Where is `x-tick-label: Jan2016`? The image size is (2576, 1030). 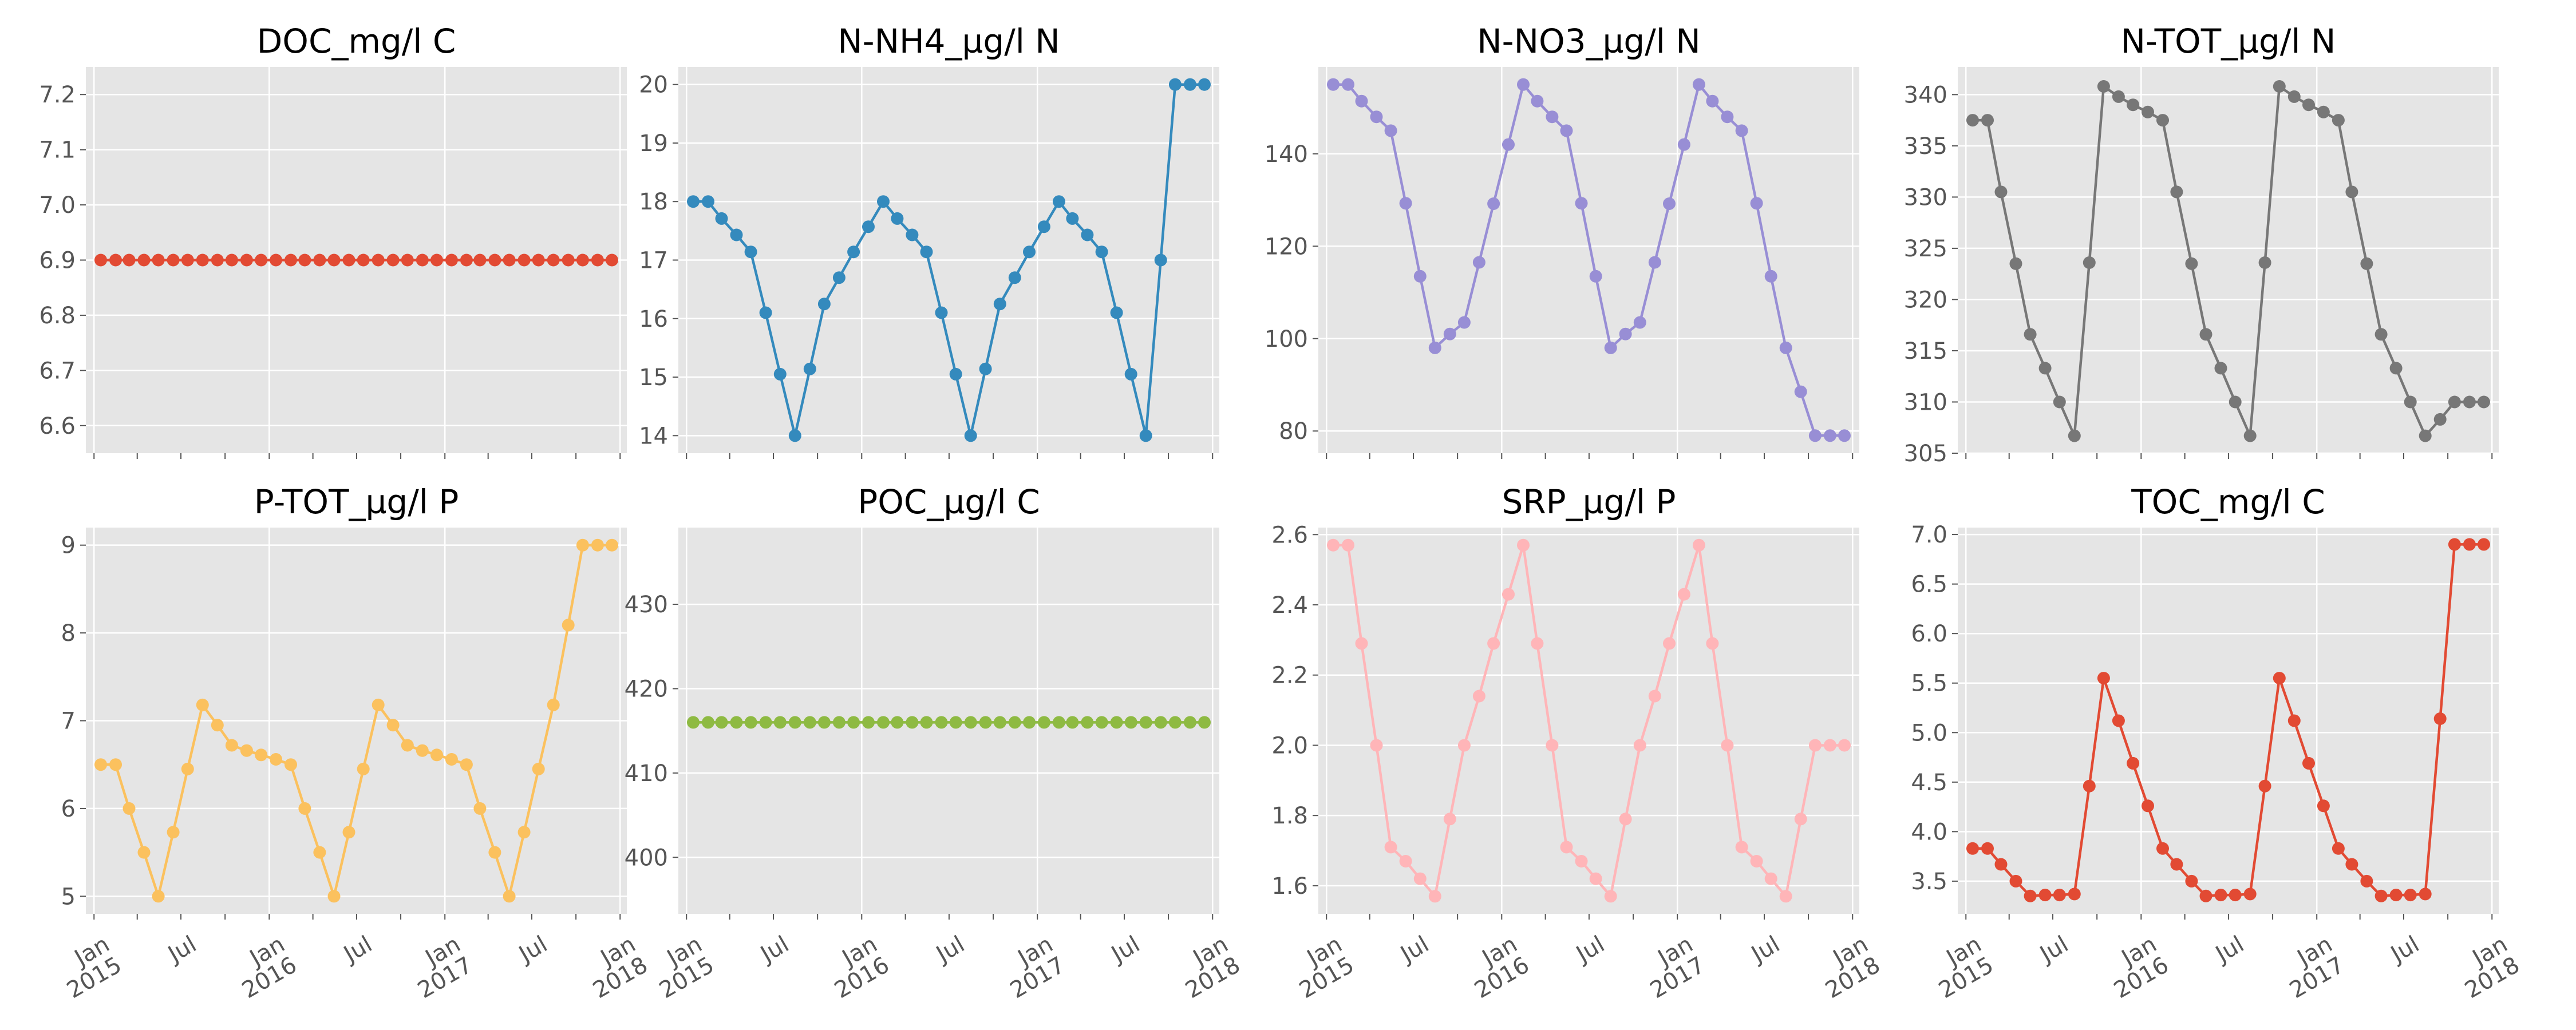 x-tick-label: Jan2016 is located at coordinates (2135, 967).